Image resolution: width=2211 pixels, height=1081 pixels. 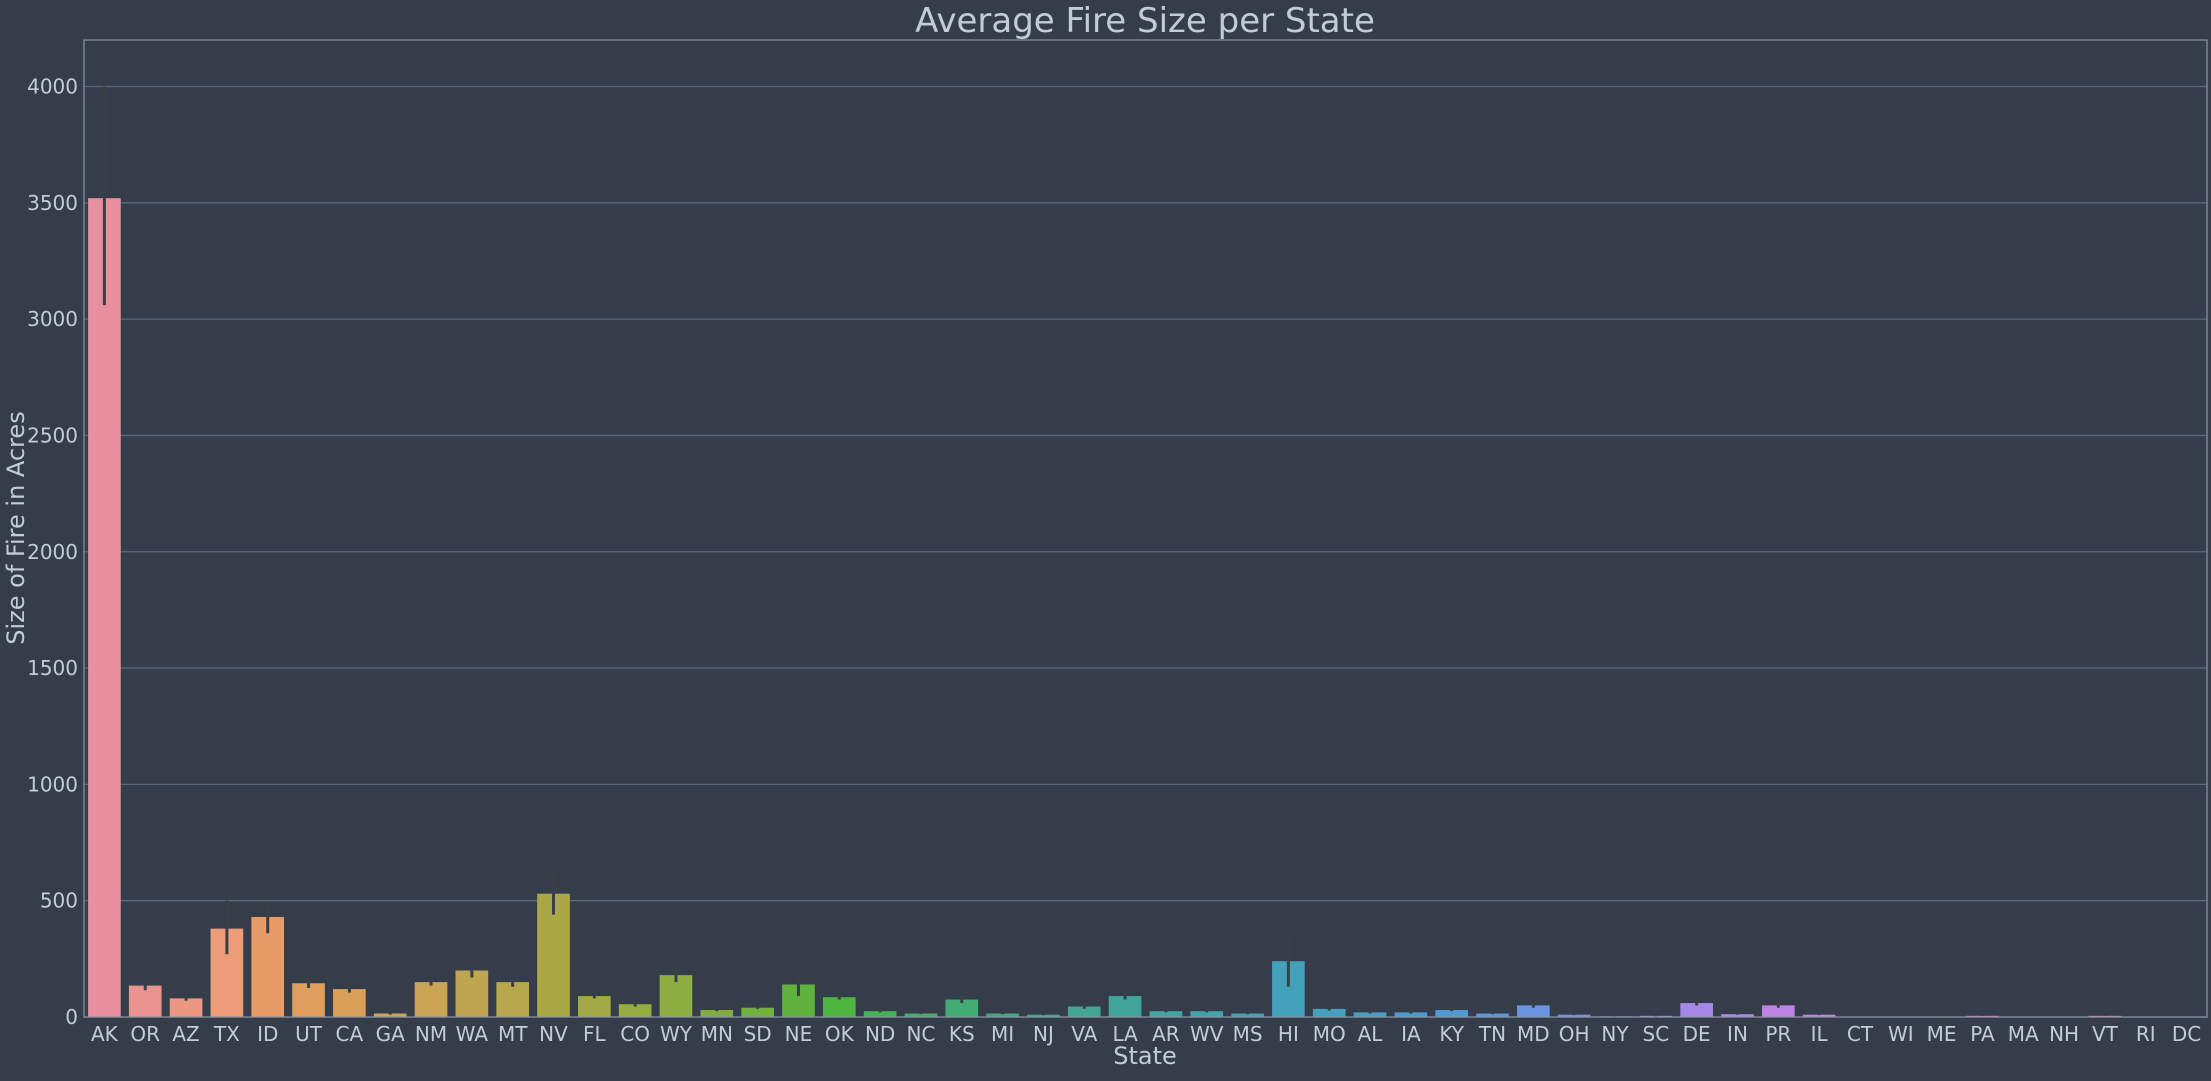 What do you see at coordinates (350, 1034) in the screenshot?
I see `x-tick-label: CA` at bounding box center [350, 1034].